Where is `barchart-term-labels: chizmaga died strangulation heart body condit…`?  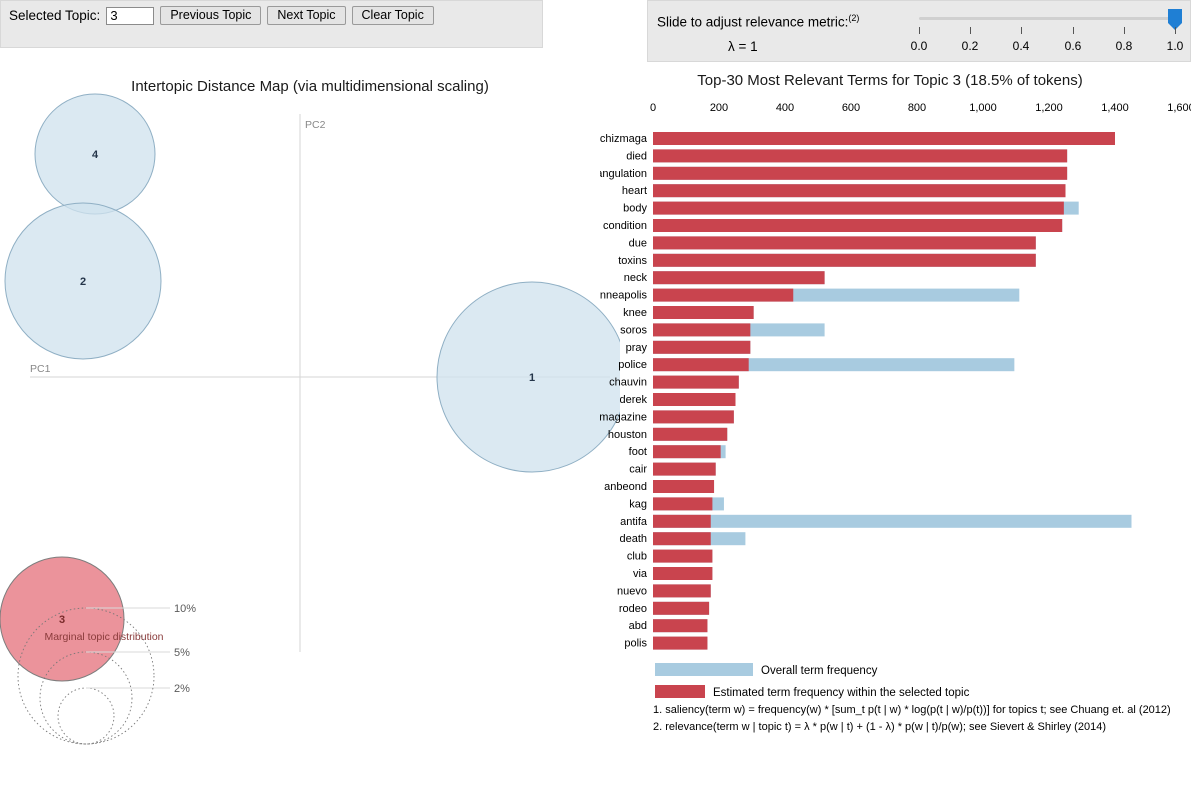
barchart-term-labels: chizmaga died strangulation heart body condit… is located at coordinates (624, 391).